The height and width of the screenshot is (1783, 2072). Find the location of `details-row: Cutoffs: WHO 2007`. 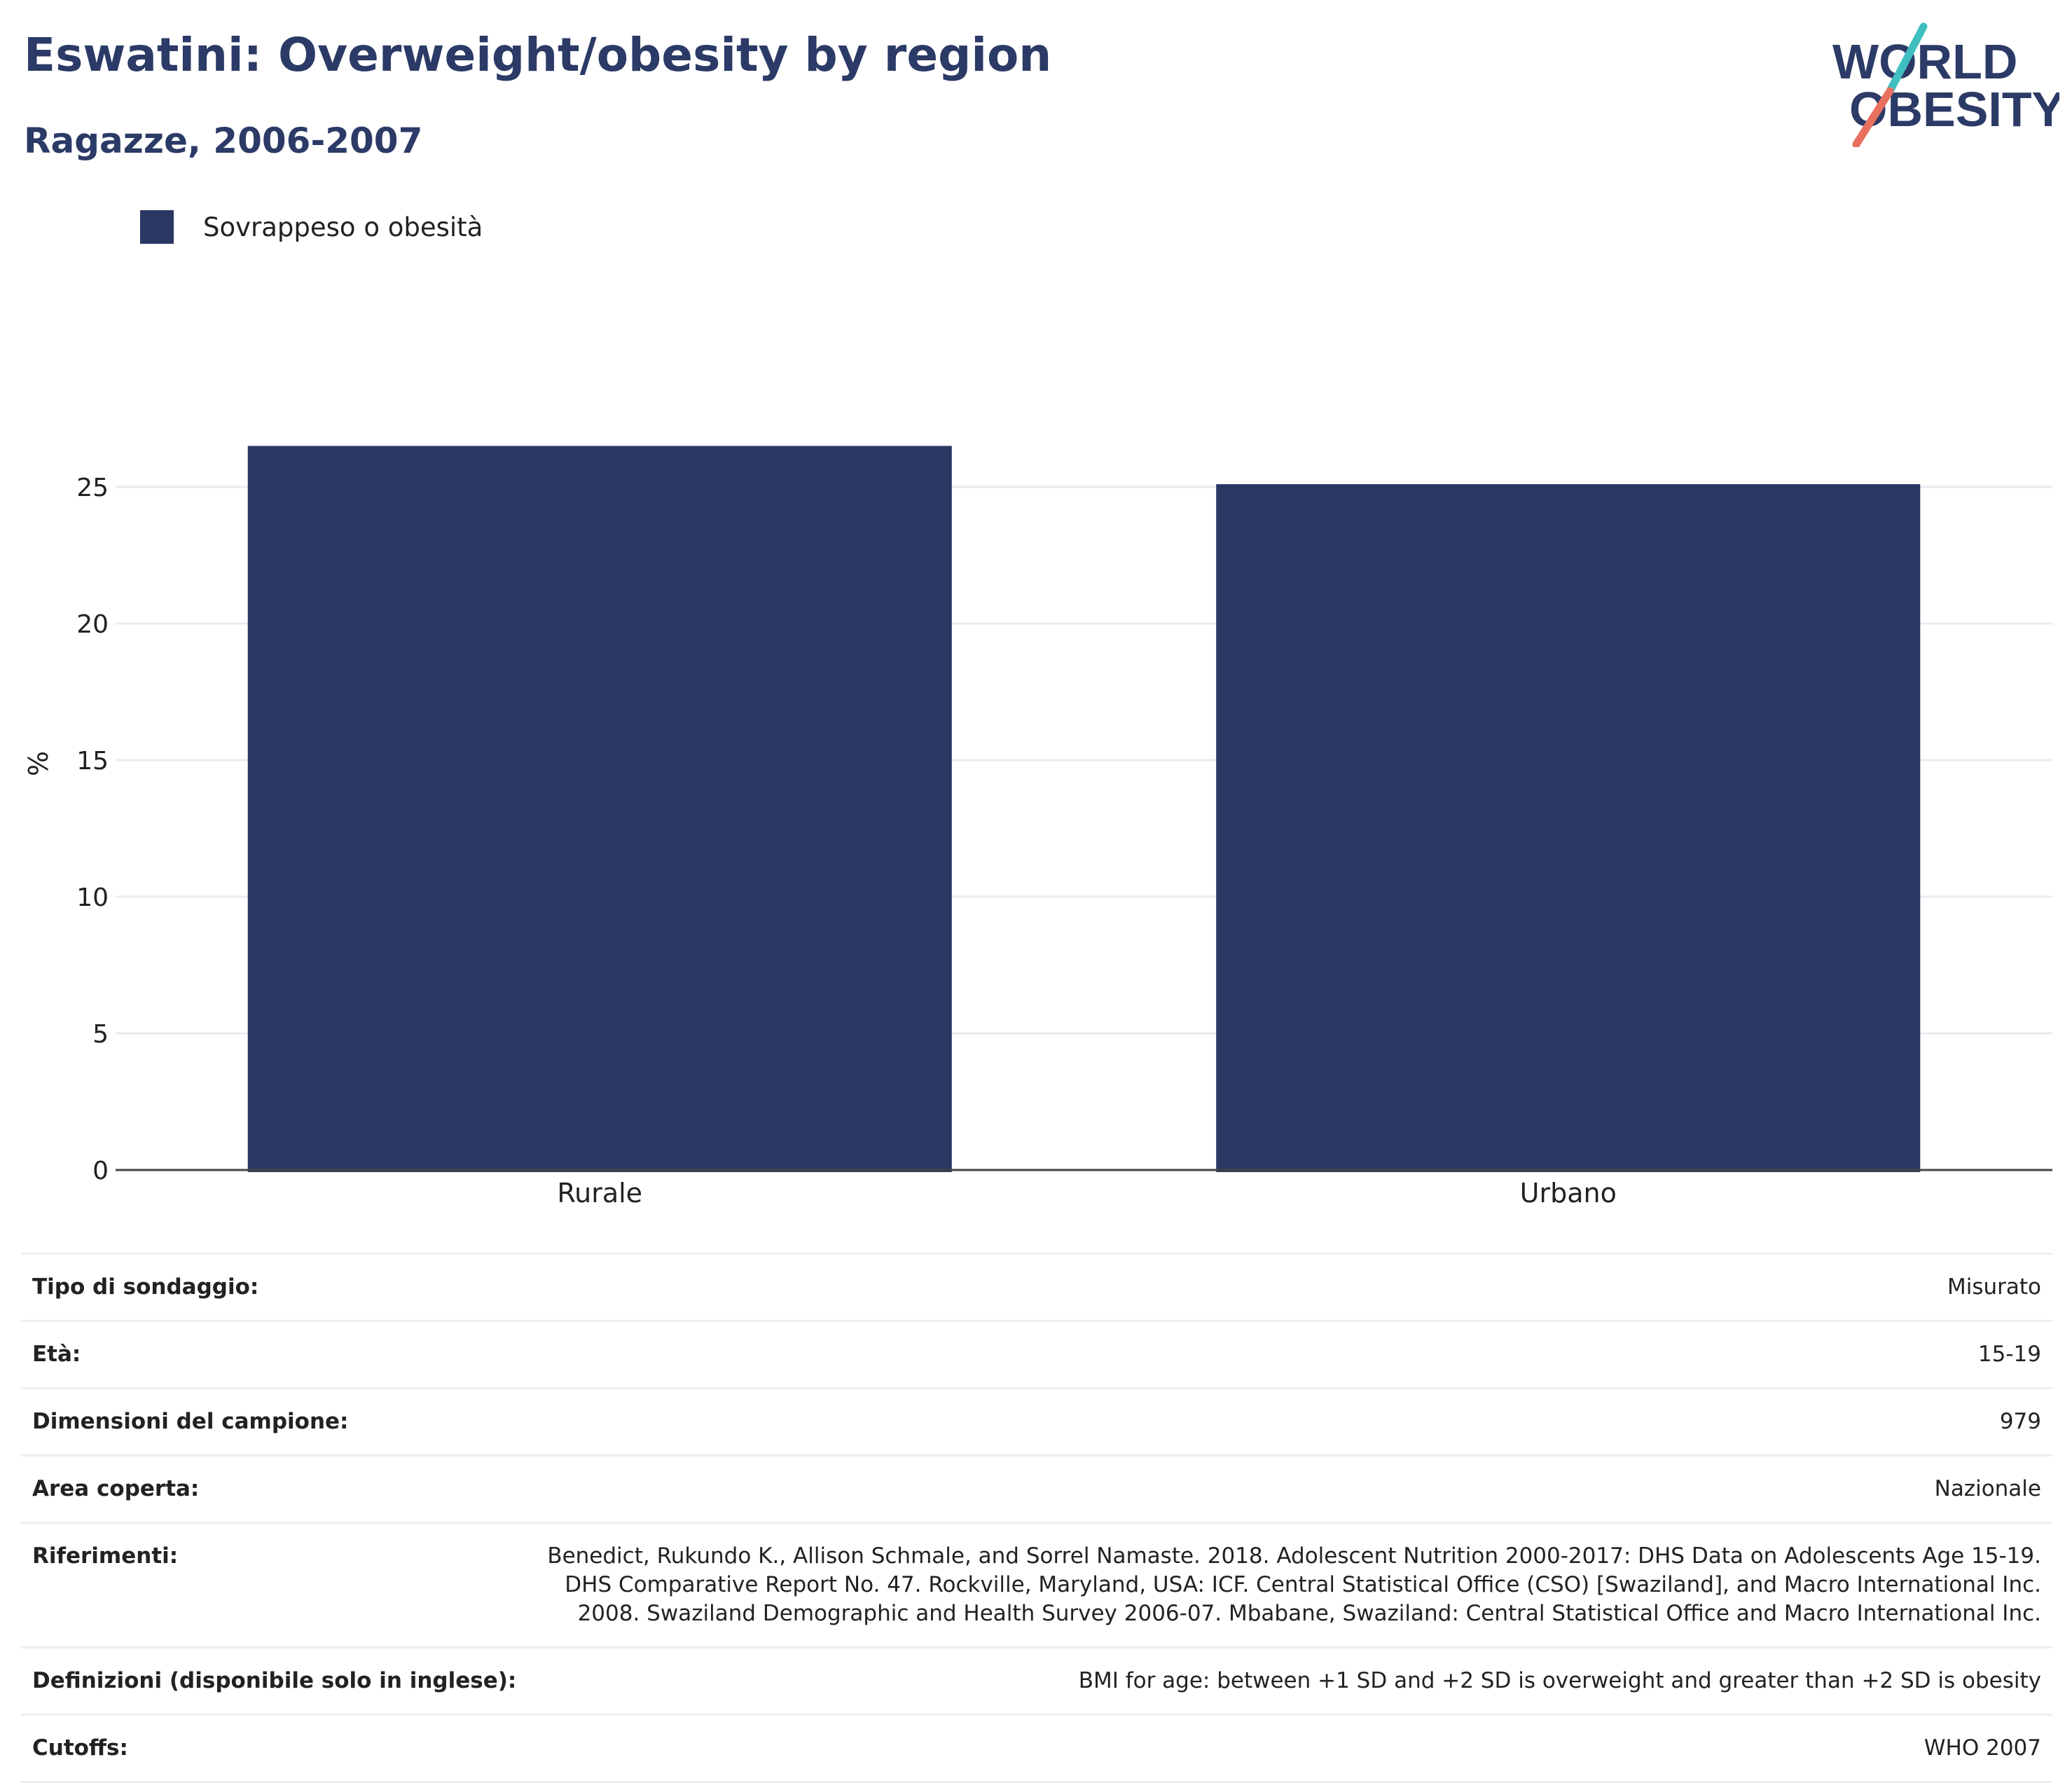

details-row: Cutoffs: WHO 2007 is located at coordinates (1037, 1748).